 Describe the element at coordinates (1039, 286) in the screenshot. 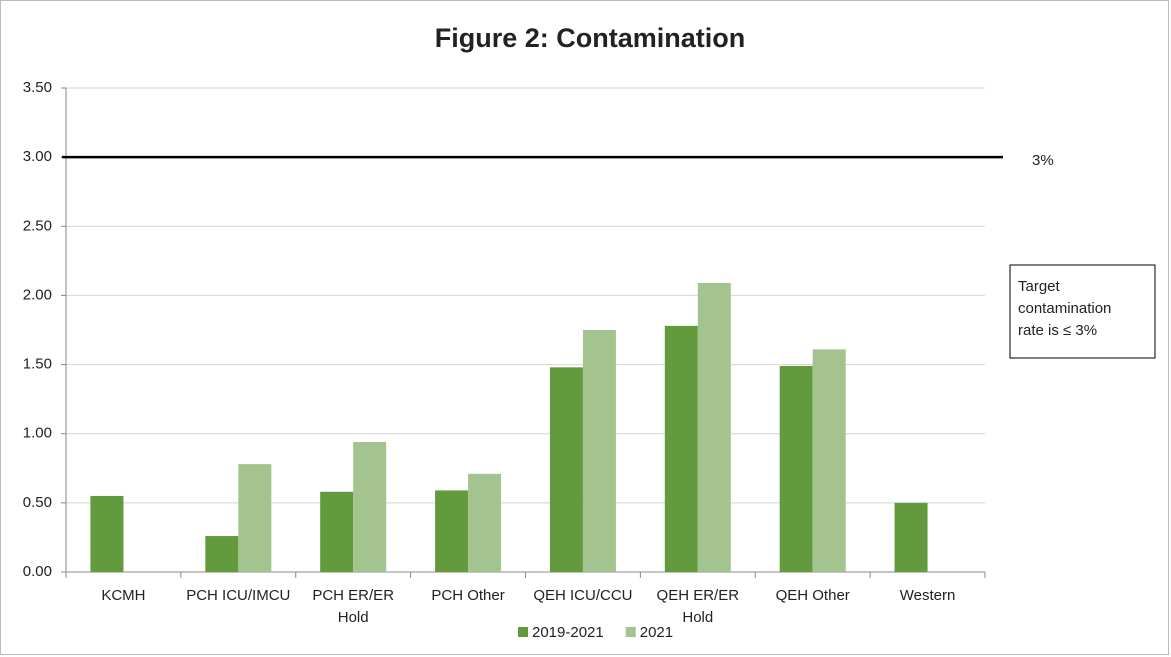

I see `annotation-text: Target` at that location.